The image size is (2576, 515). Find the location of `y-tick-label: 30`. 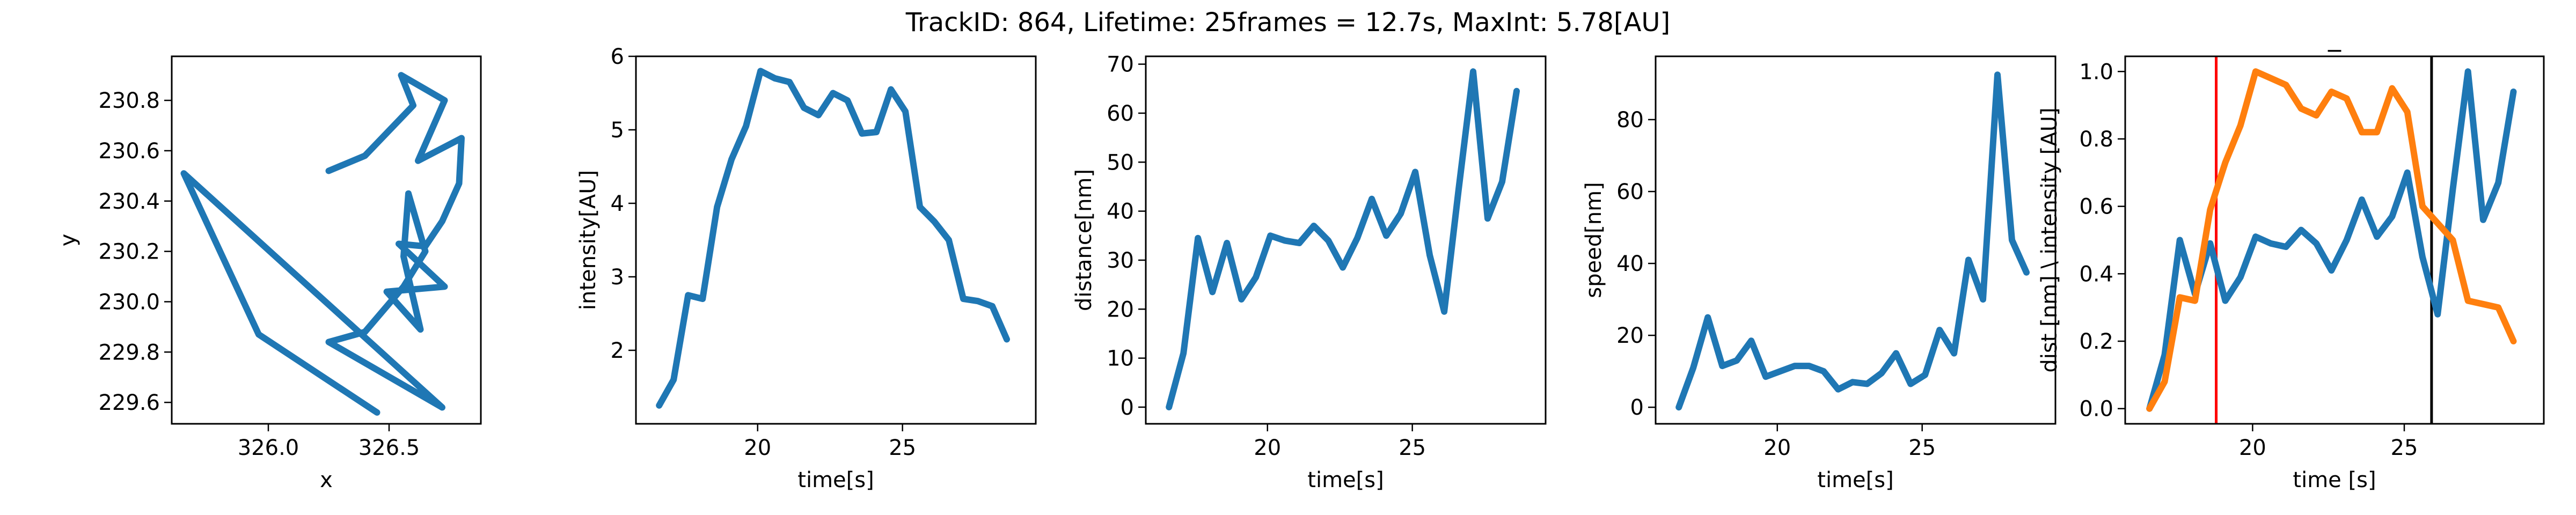

y-tick-label: 30 is located at coordinates (1120, 261).